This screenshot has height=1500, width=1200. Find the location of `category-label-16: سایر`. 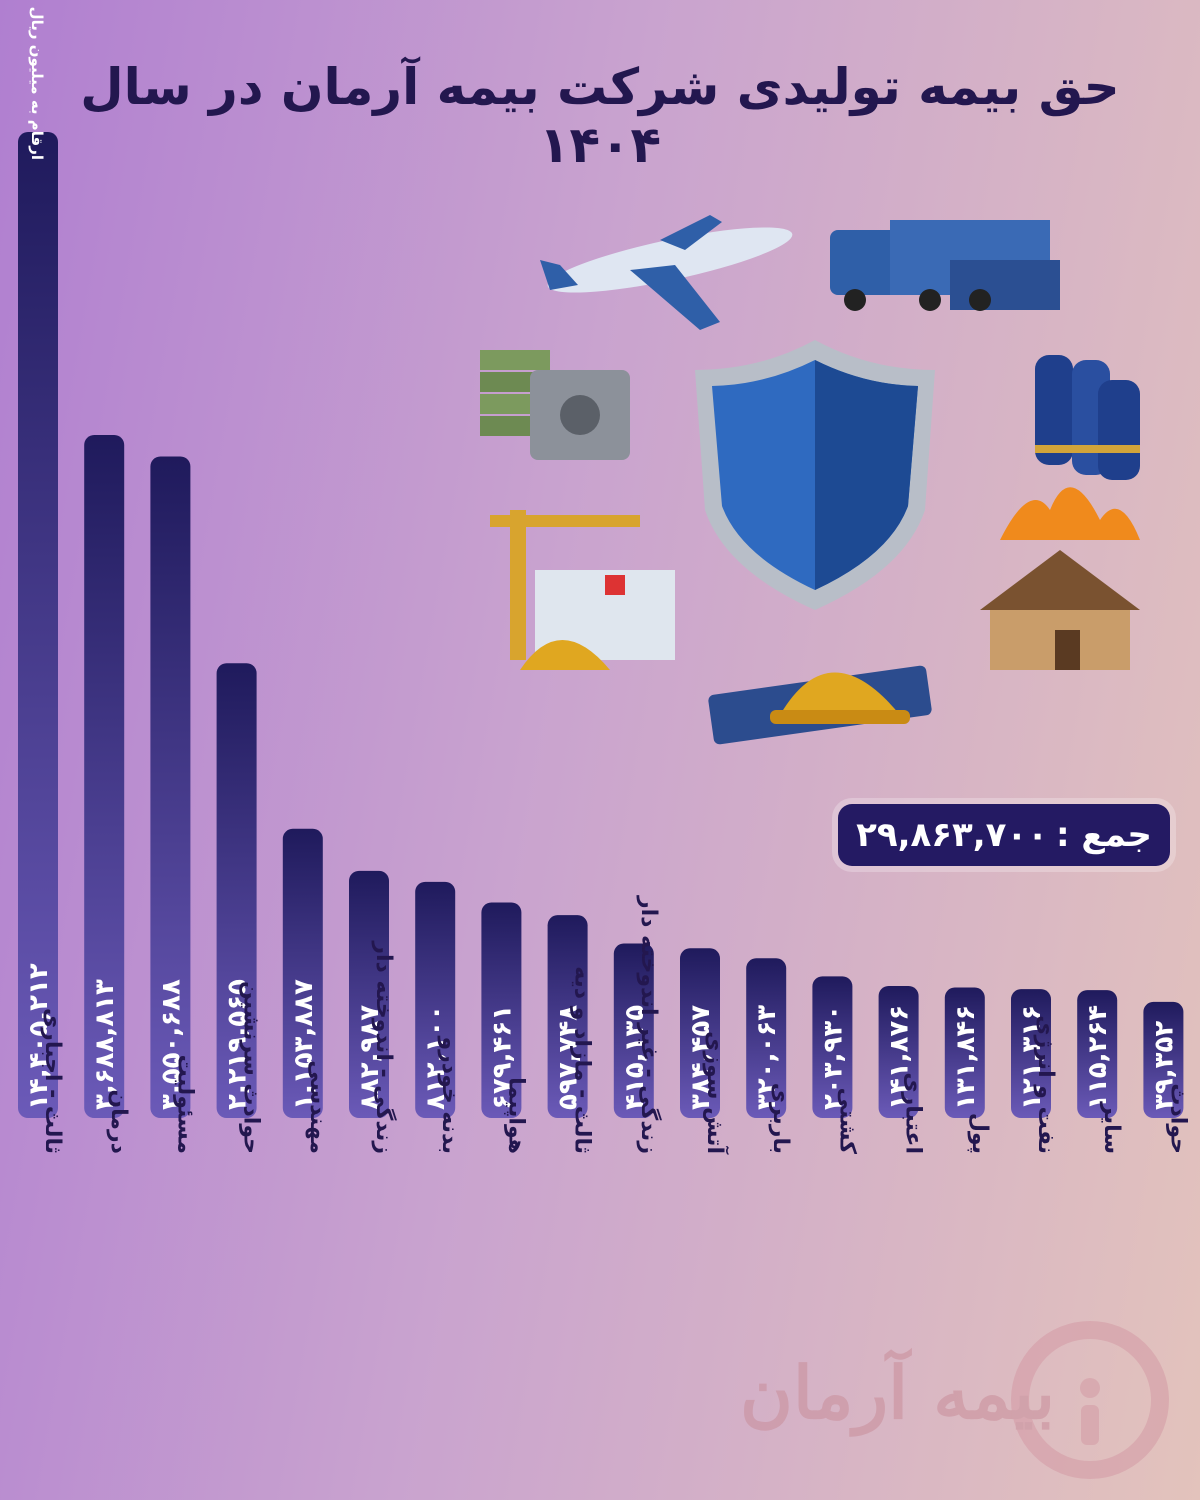

category-label-16: سایر is located at coordinates (1111, 1127).